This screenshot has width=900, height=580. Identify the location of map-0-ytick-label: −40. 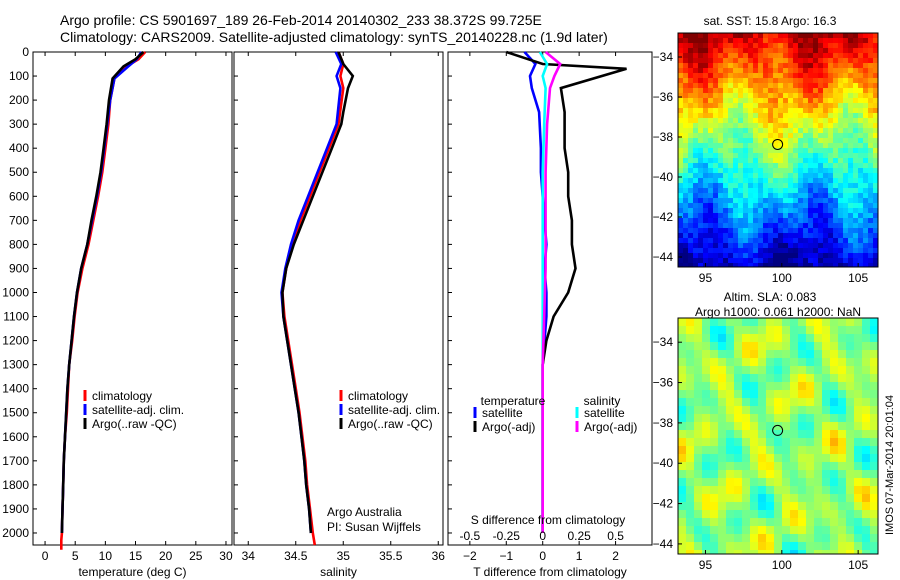
(663, 177).